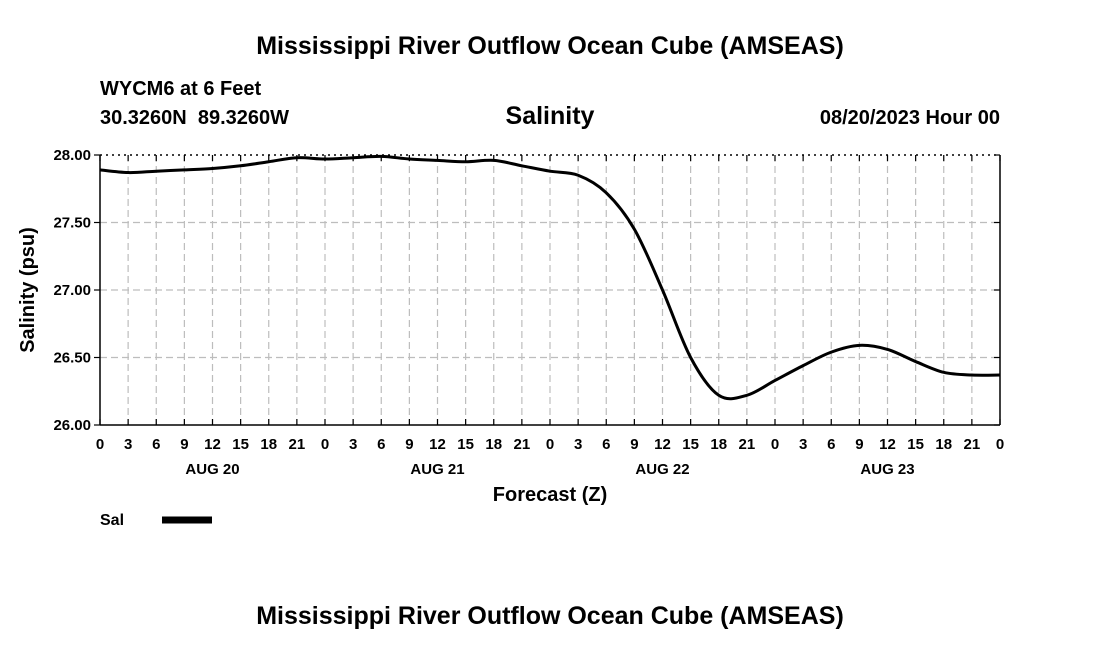 The image size is (1100, 650). Describe the element at coordinates (72, 290) in the screenshot. I see `y-tick-label: 27.00` at that location.